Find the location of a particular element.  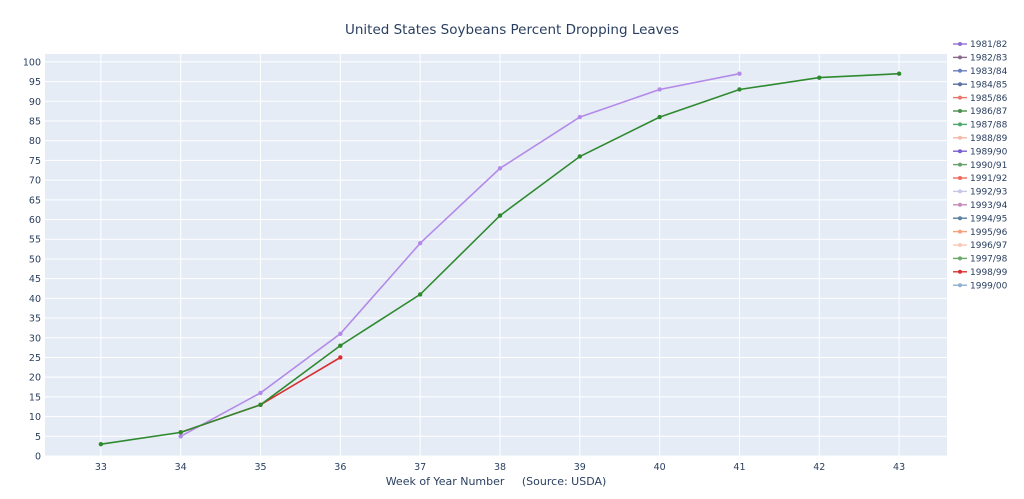

legend-label: 1985/86 is located at coordinates (989, 99).